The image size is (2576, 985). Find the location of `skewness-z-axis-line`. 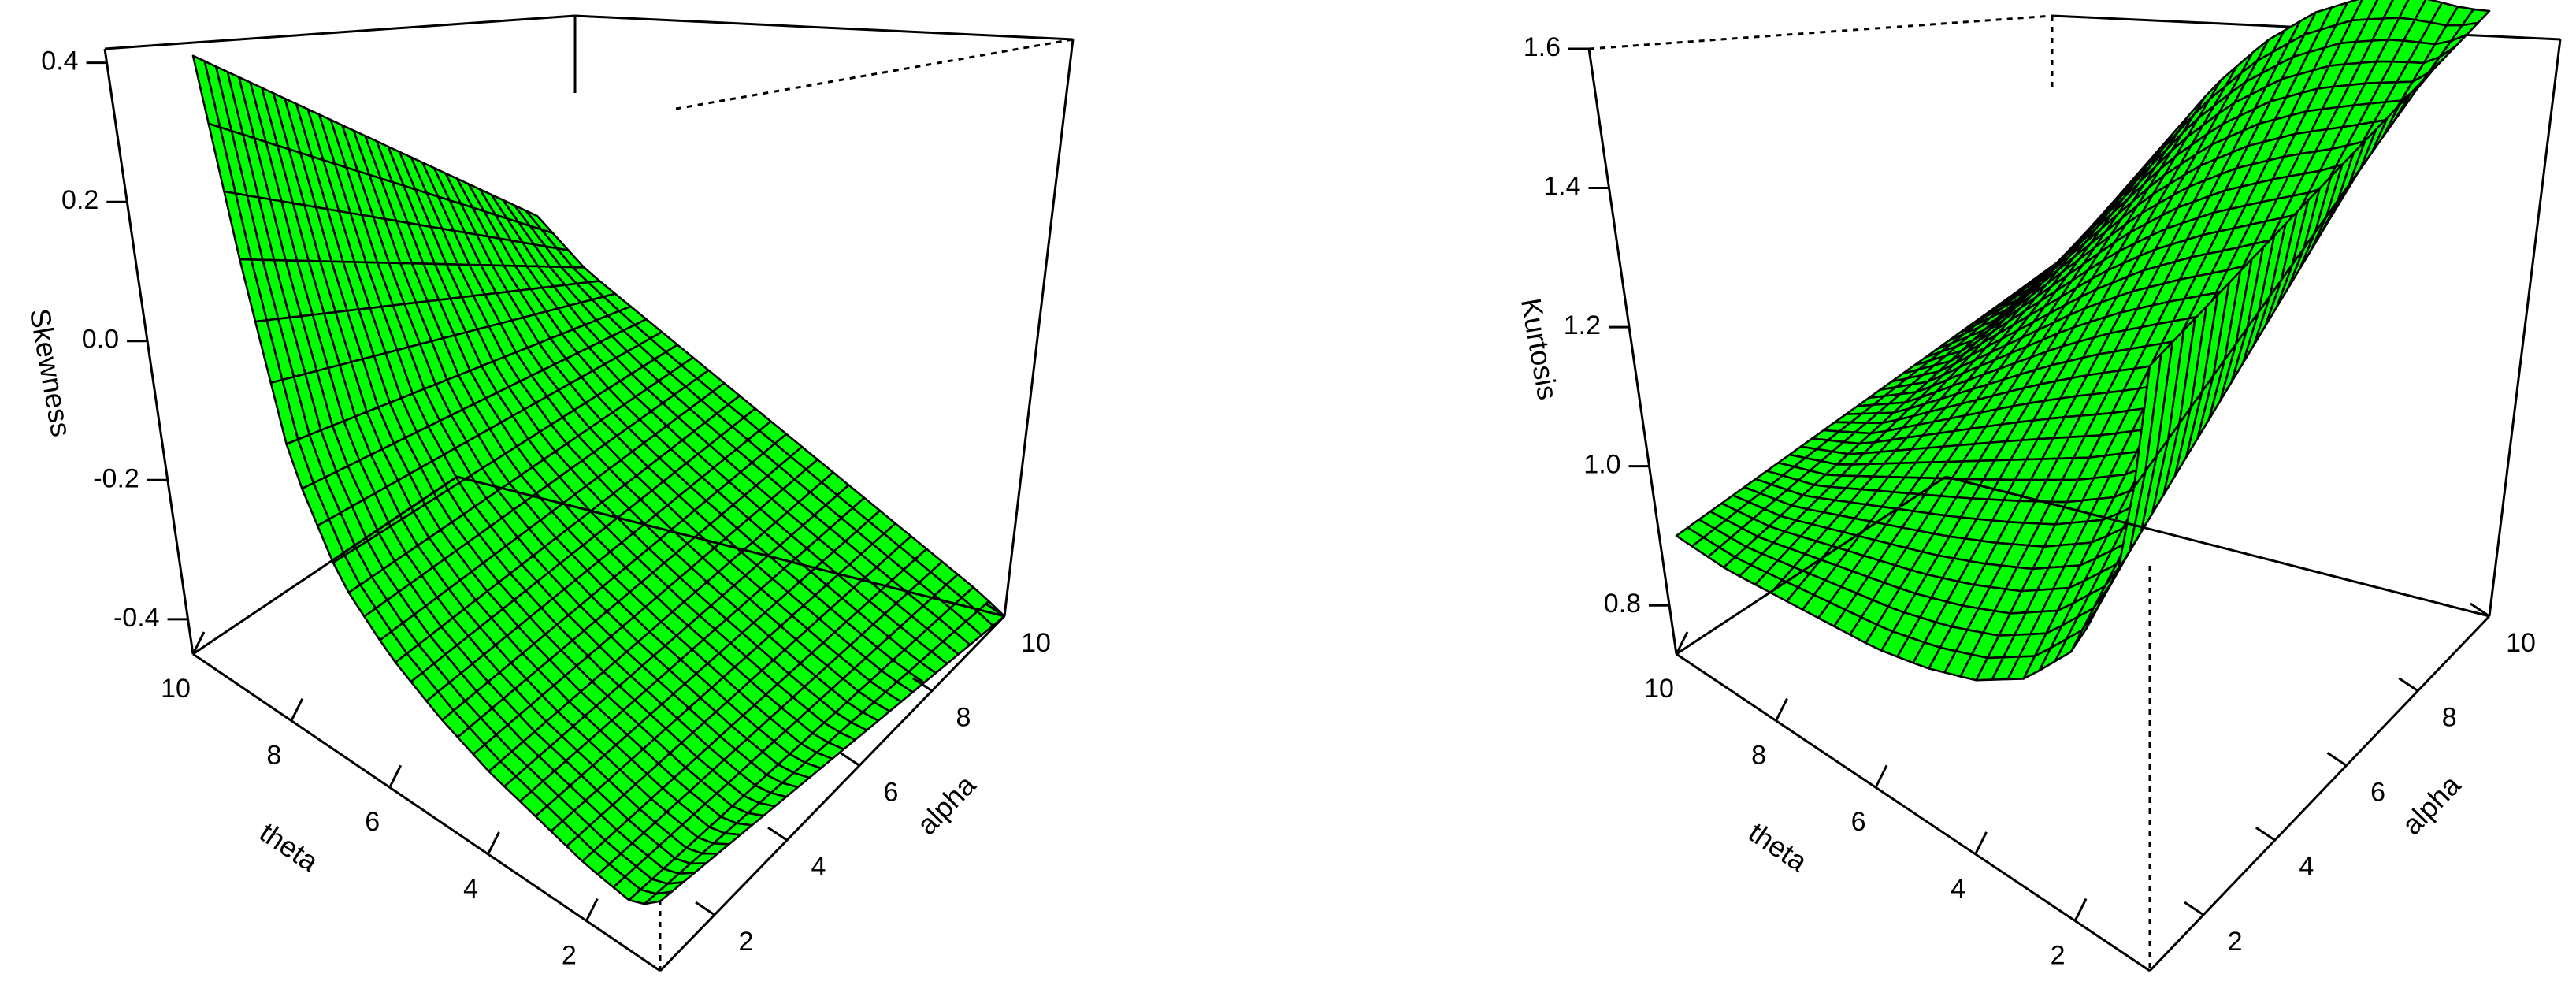

skewness-z-axis-line is located at coordinates (149, 351).